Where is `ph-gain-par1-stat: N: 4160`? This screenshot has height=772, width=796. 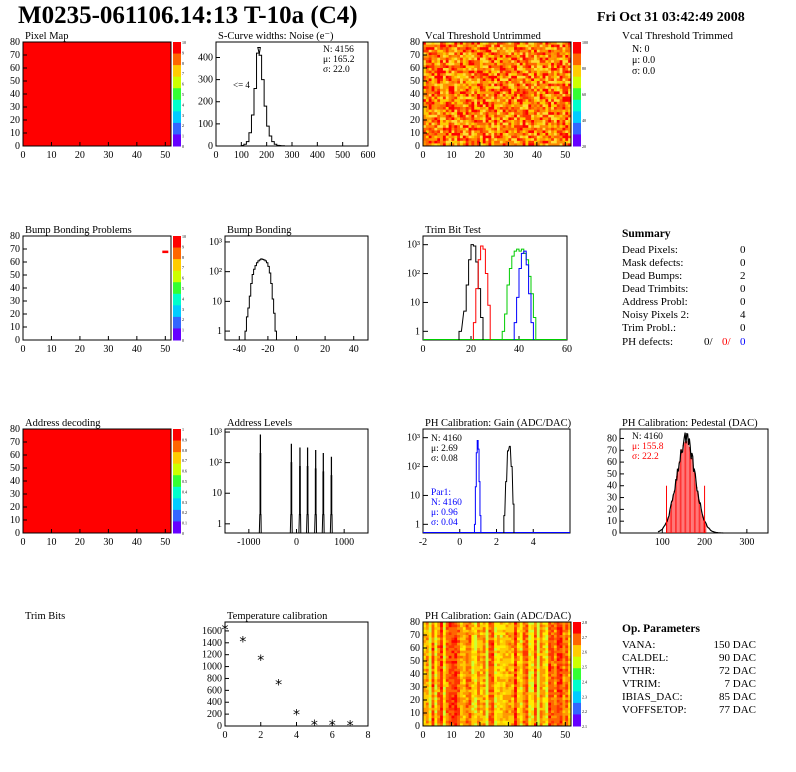
ph-gain-par1-stat: N: 4160 is located at coordinates (446, 503).